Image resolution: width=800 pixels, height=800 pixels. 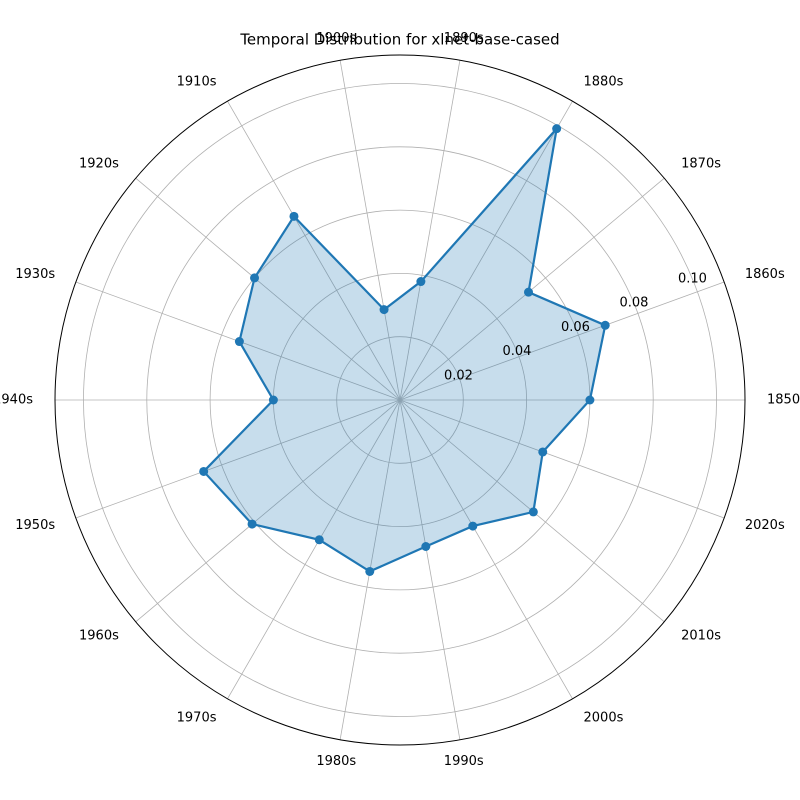 I want to click on r-tick-label: 0.10, so click(x=692, y=278).